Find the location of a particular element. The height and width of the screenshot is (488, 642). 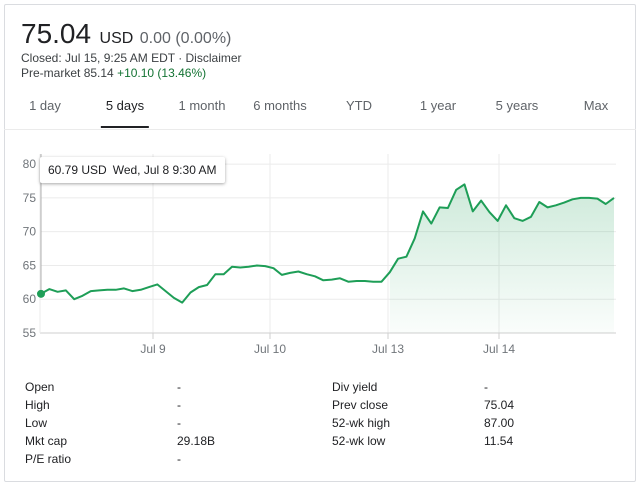

stat-row-52-wk-high: 52-wk high 87.00 is located at coordinates (423, 423).